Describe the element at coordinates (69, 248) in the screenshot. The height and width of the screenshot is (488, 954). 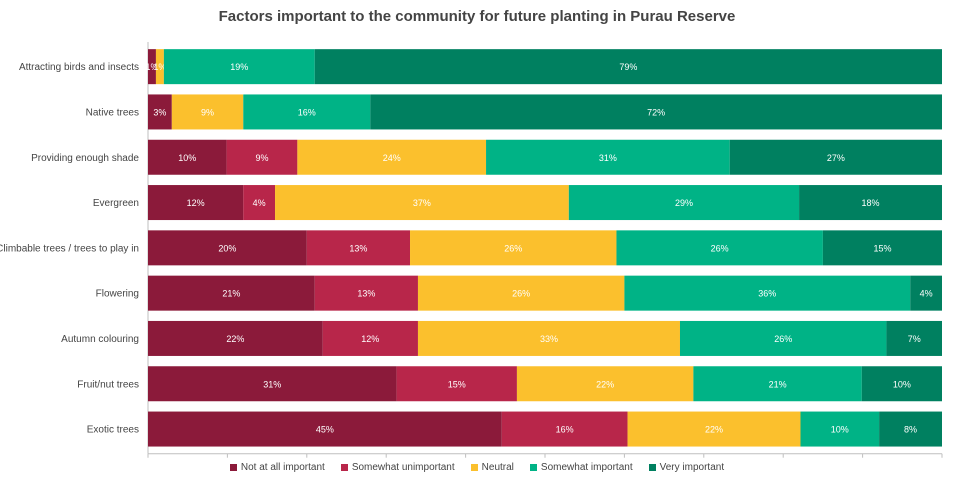
I see `category-label-climbable-trees-trees-to-play-in: Climbable trees / trees to play in` at that location.